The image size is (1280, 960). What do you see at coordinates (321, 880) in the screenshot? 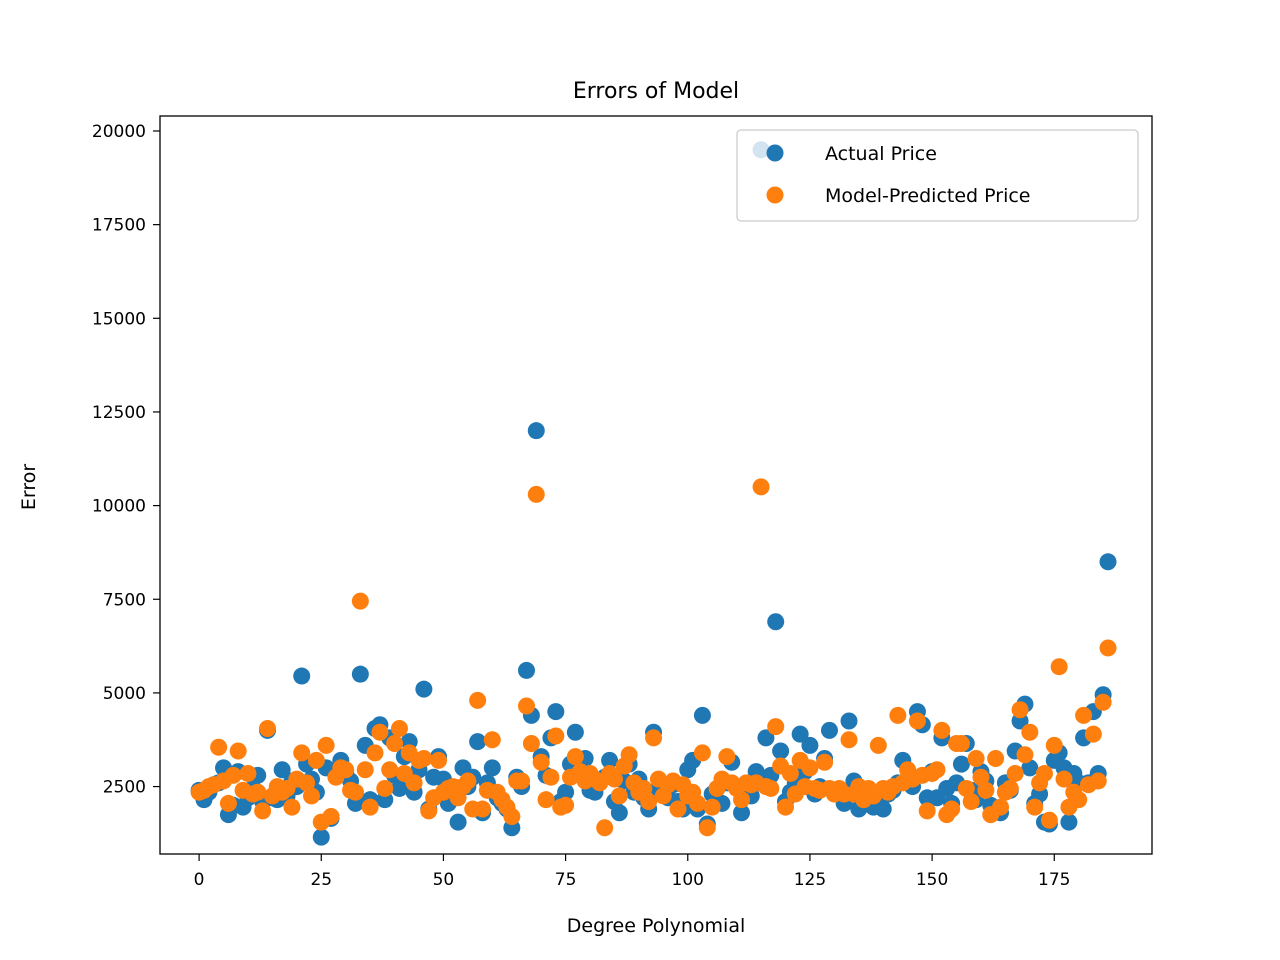
I see `x-tick-label: 25` at bounding box center [321, 880].